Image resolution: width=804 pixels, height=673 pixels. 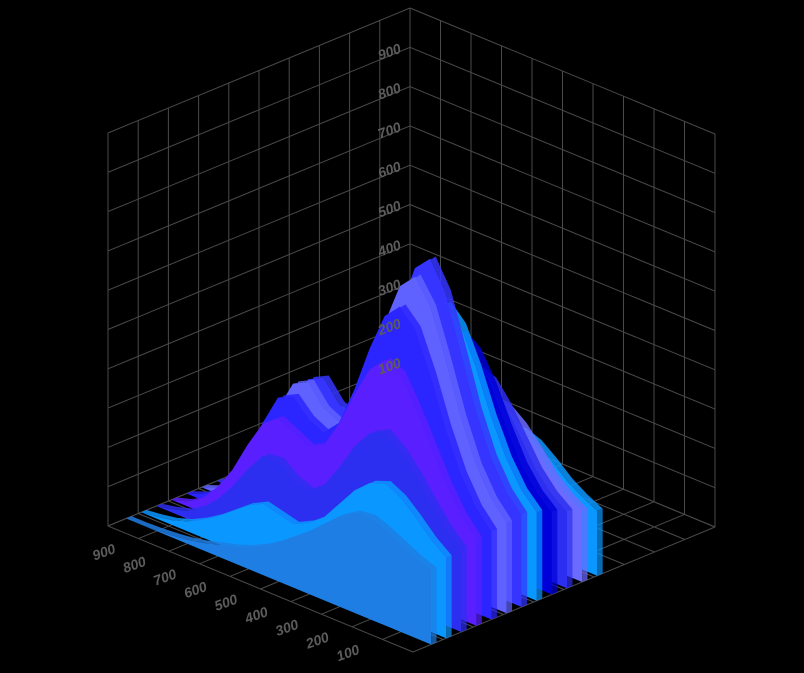 What do you see at coordinates (390, 169) in the screenshot?
I see `z-tick-label: 600` at bounding box center [390, 169].